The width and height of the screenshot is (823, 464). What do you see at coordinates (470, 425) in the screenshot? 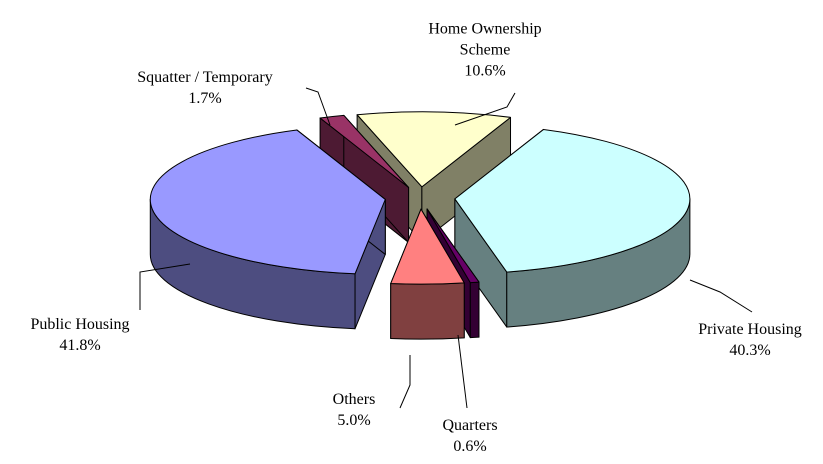
I see `slice-category: Quarters` at bounding box center [470, 425].